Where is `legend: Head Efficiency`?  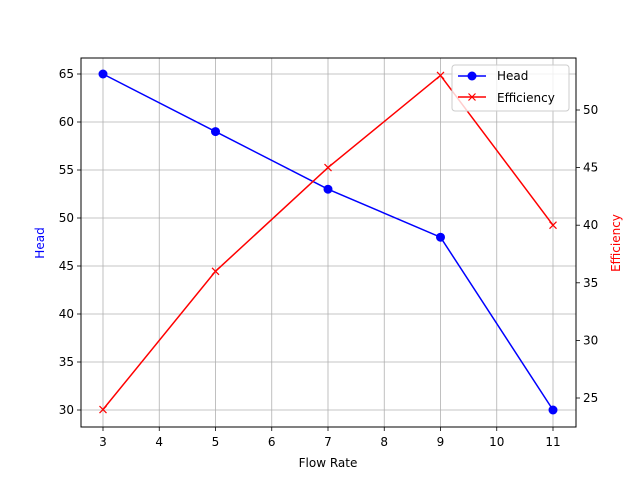
legend: Head Efficiency is located at coordinates (510, 88).